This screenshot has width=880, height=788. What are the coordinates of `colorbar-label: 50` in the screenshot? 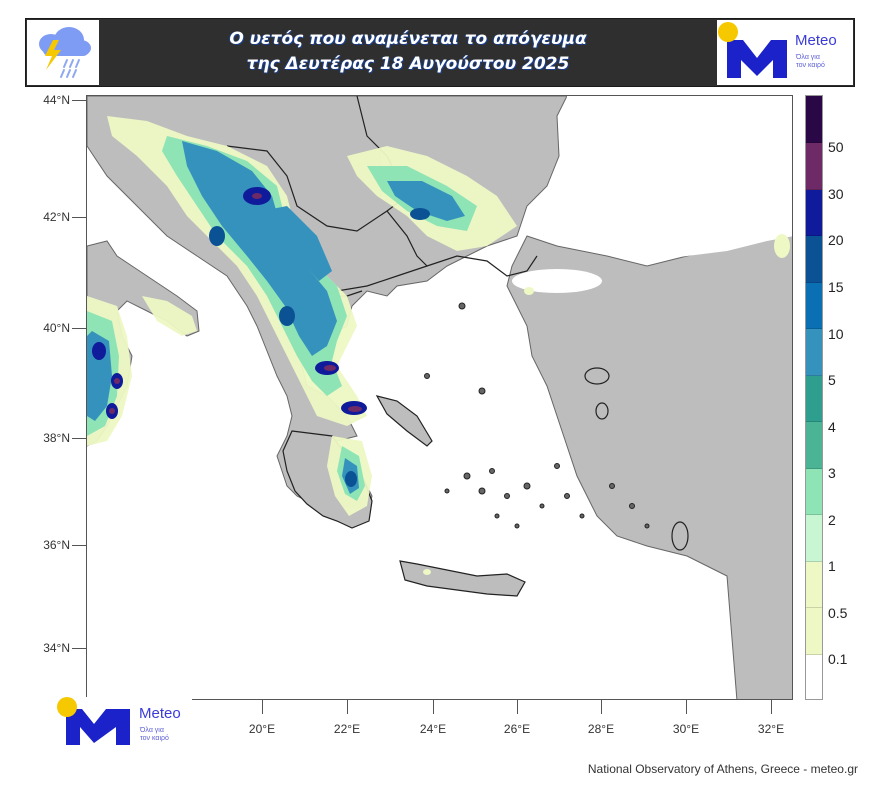 It's located at (836, 147).